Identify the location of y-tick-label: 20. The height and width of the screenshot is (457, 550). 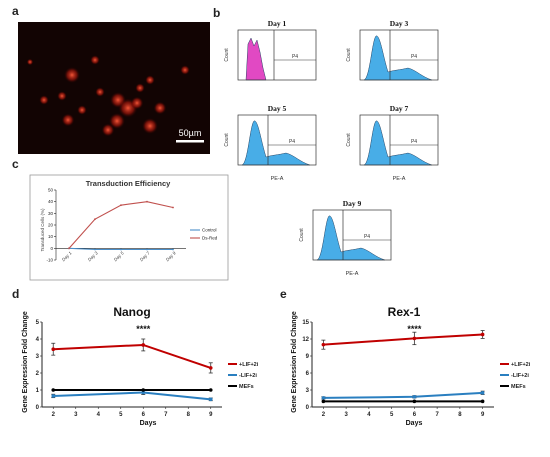
(51, 225).